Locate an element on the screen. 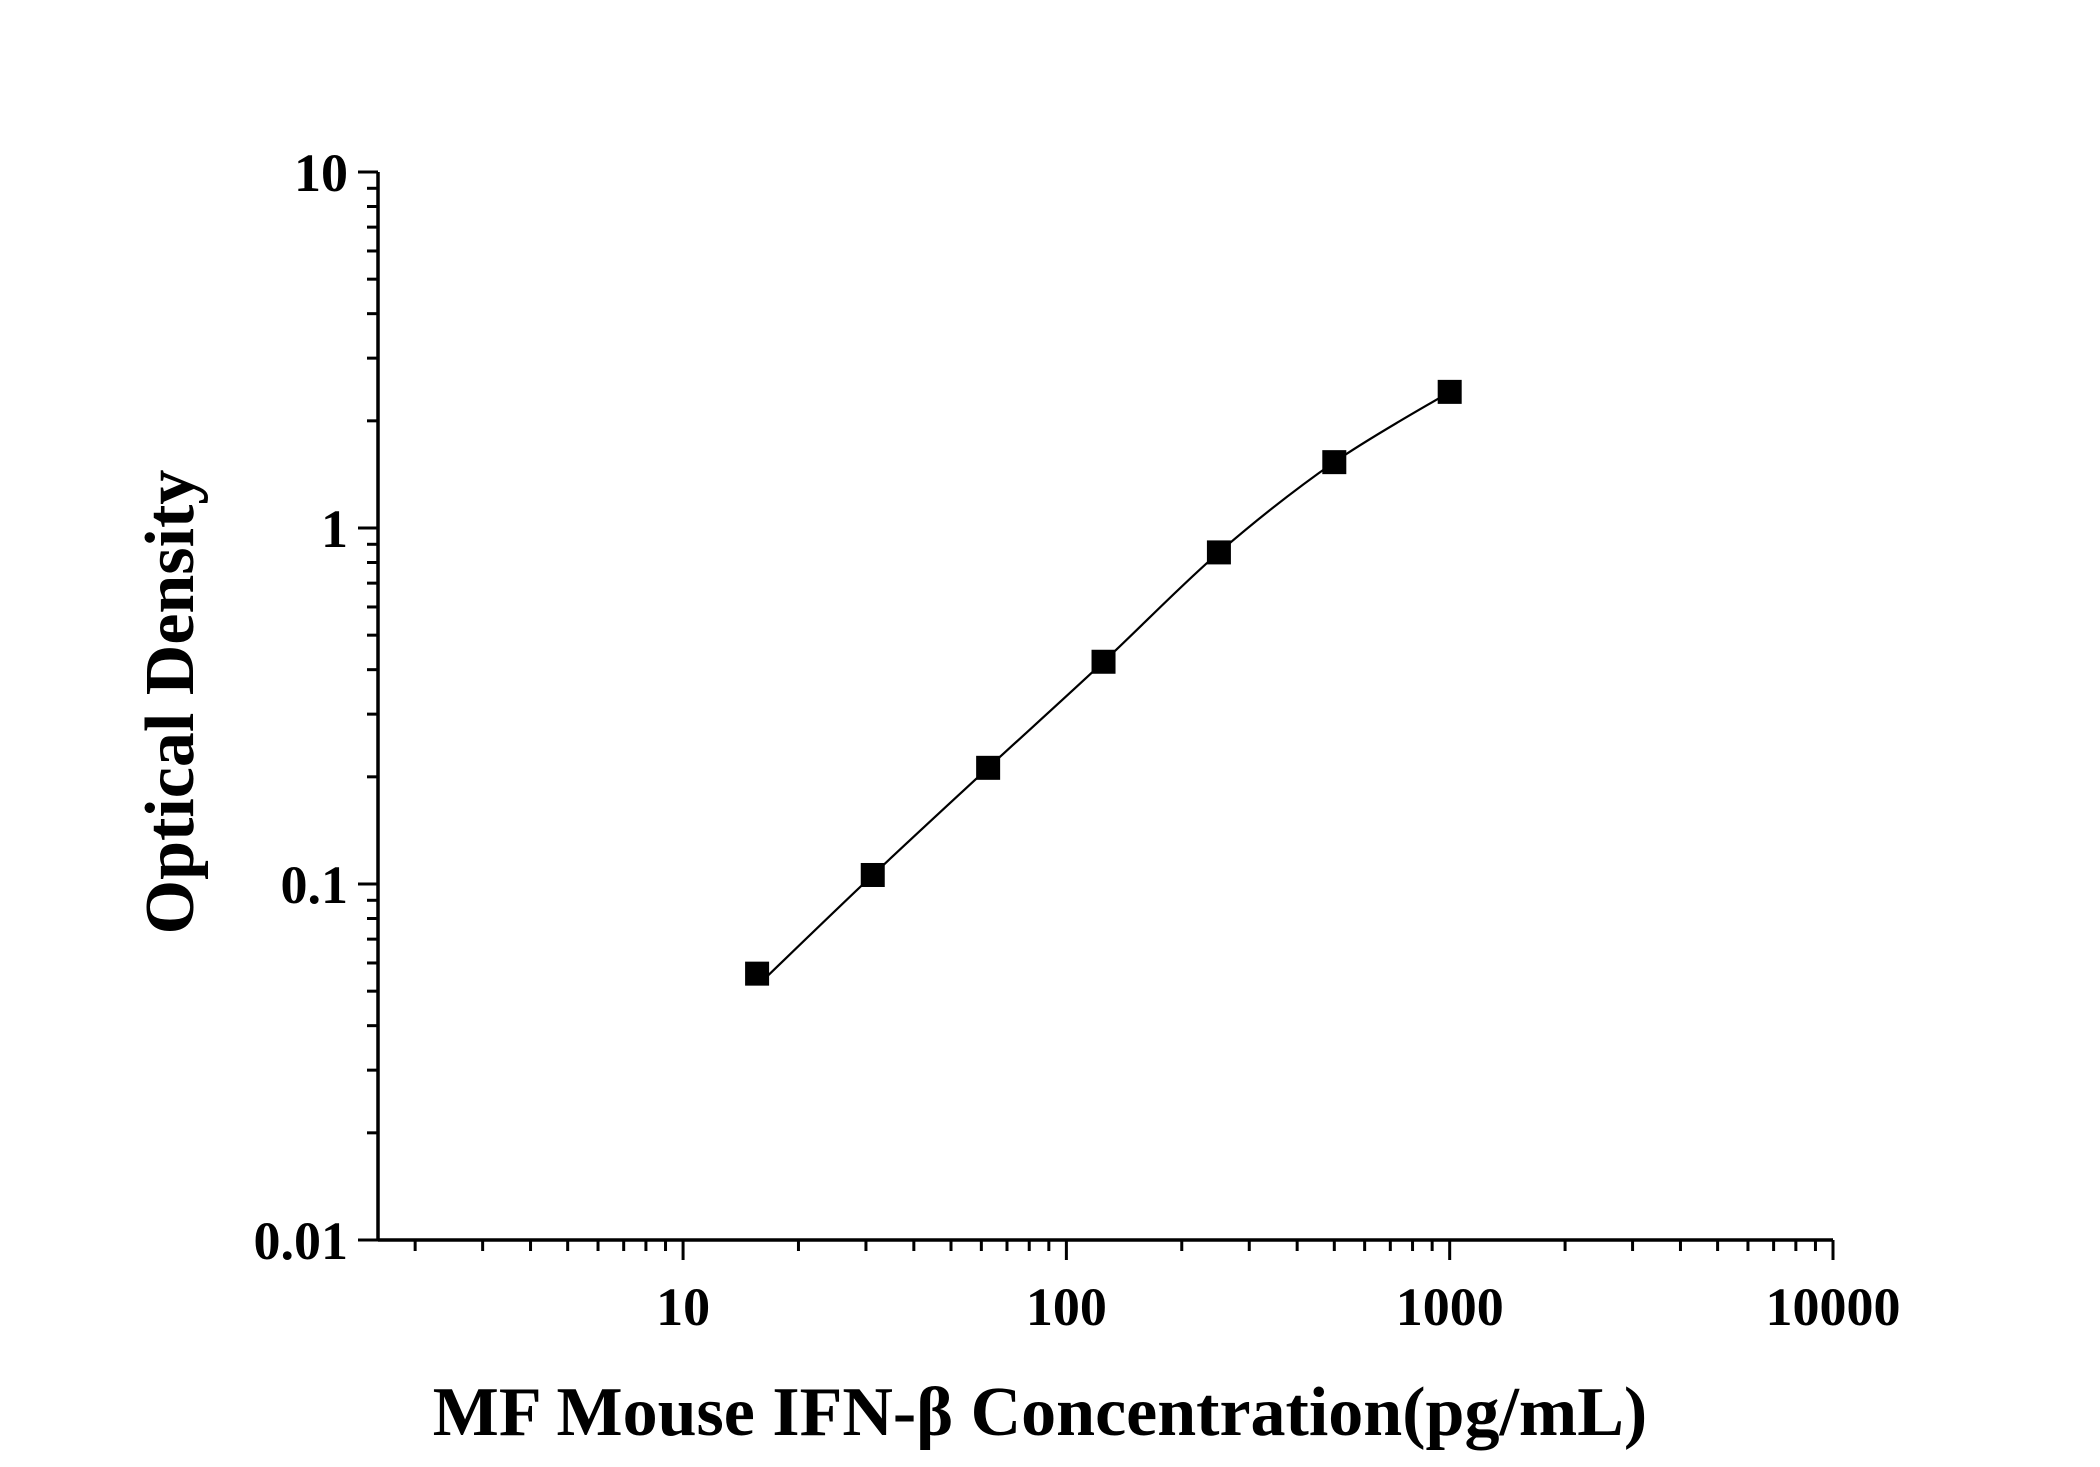  y-tick-label: 0.1 is located at coordinates (315, 885).